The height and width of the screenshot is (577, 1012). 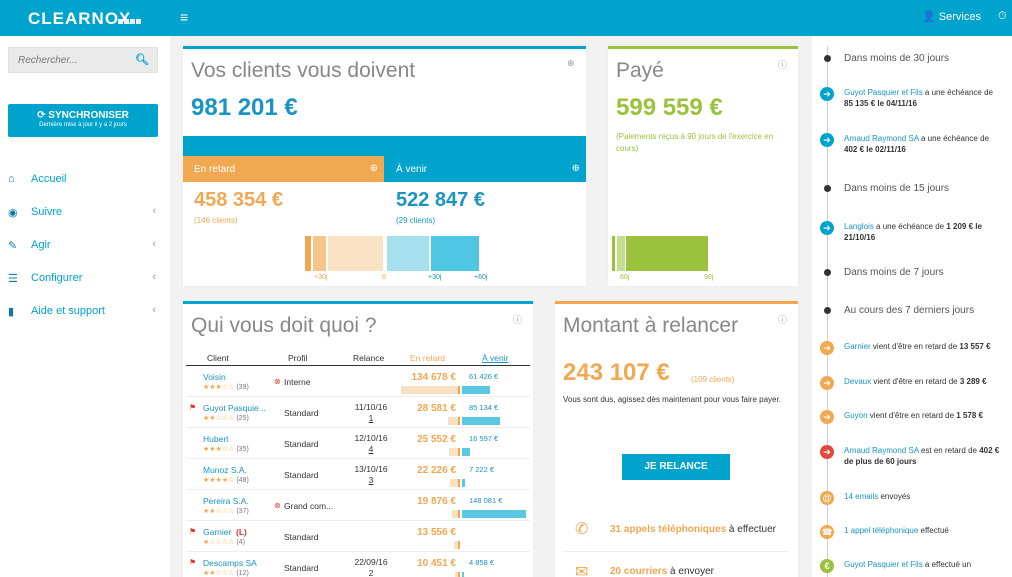 What do you see at coordinates (495, 358) in the screenshot?
I see `col-future: À venir` at bounding box center [495, 358].